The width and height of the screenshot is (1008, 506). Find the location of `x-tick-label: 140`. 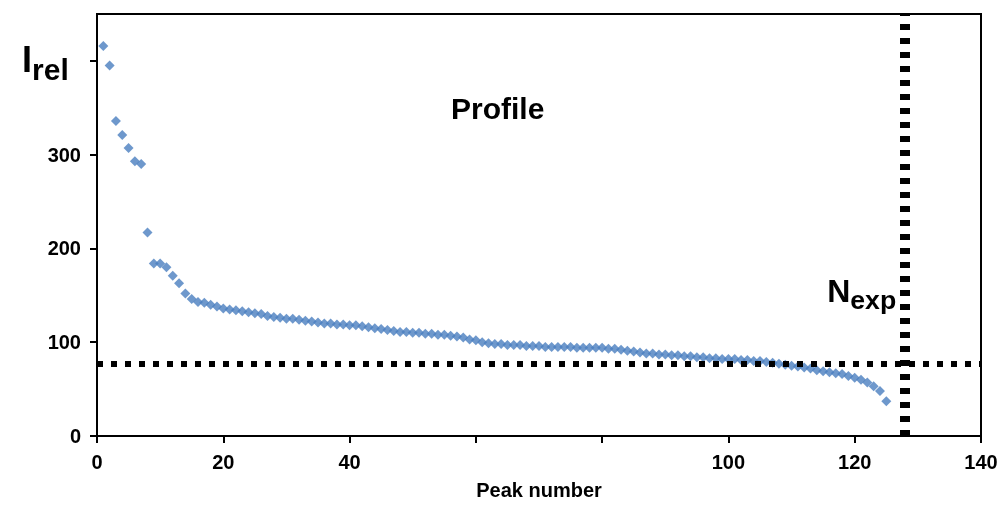

x-tick-label: 140 is located at coordinates (981, 462).